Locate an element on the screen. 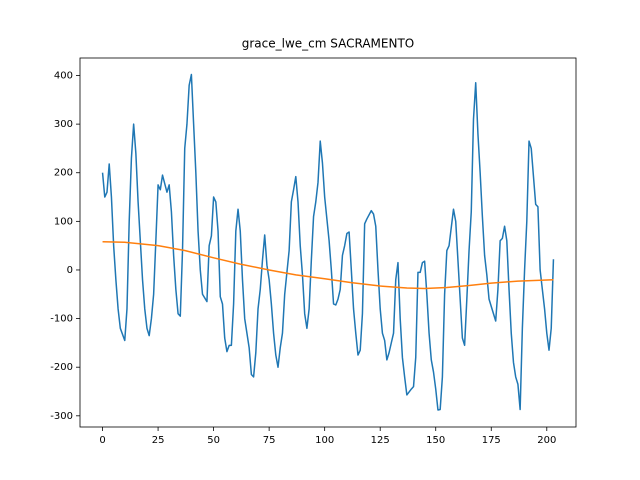 Image resolution: width=640 pixels, height=480 pixels. y-tick-label: 100 is located at coordinates (63, 221).